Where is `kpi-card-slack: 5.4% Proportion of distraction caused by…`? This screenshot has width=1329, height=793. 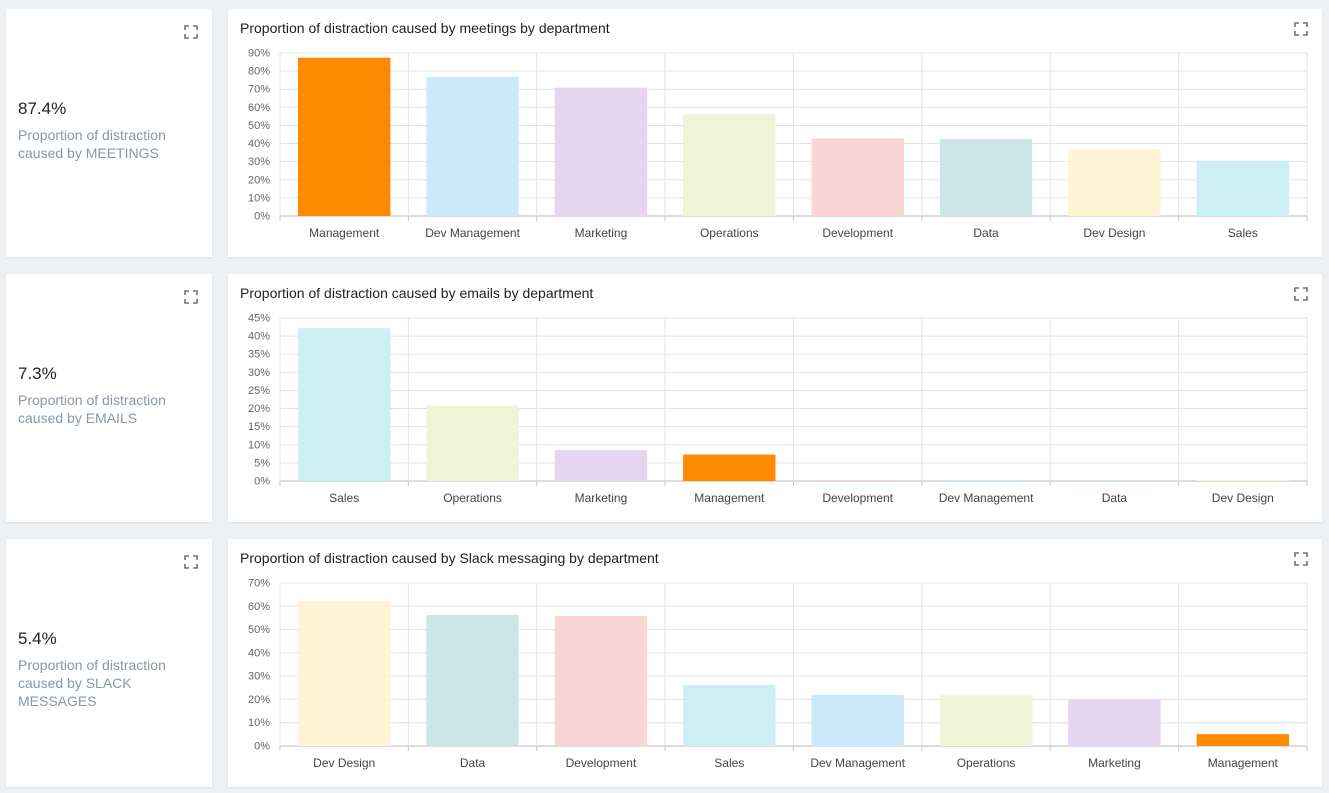 kpi-card-slack: 5.4% Proportion of distraction caused by… is located at coordinates (109, 663).